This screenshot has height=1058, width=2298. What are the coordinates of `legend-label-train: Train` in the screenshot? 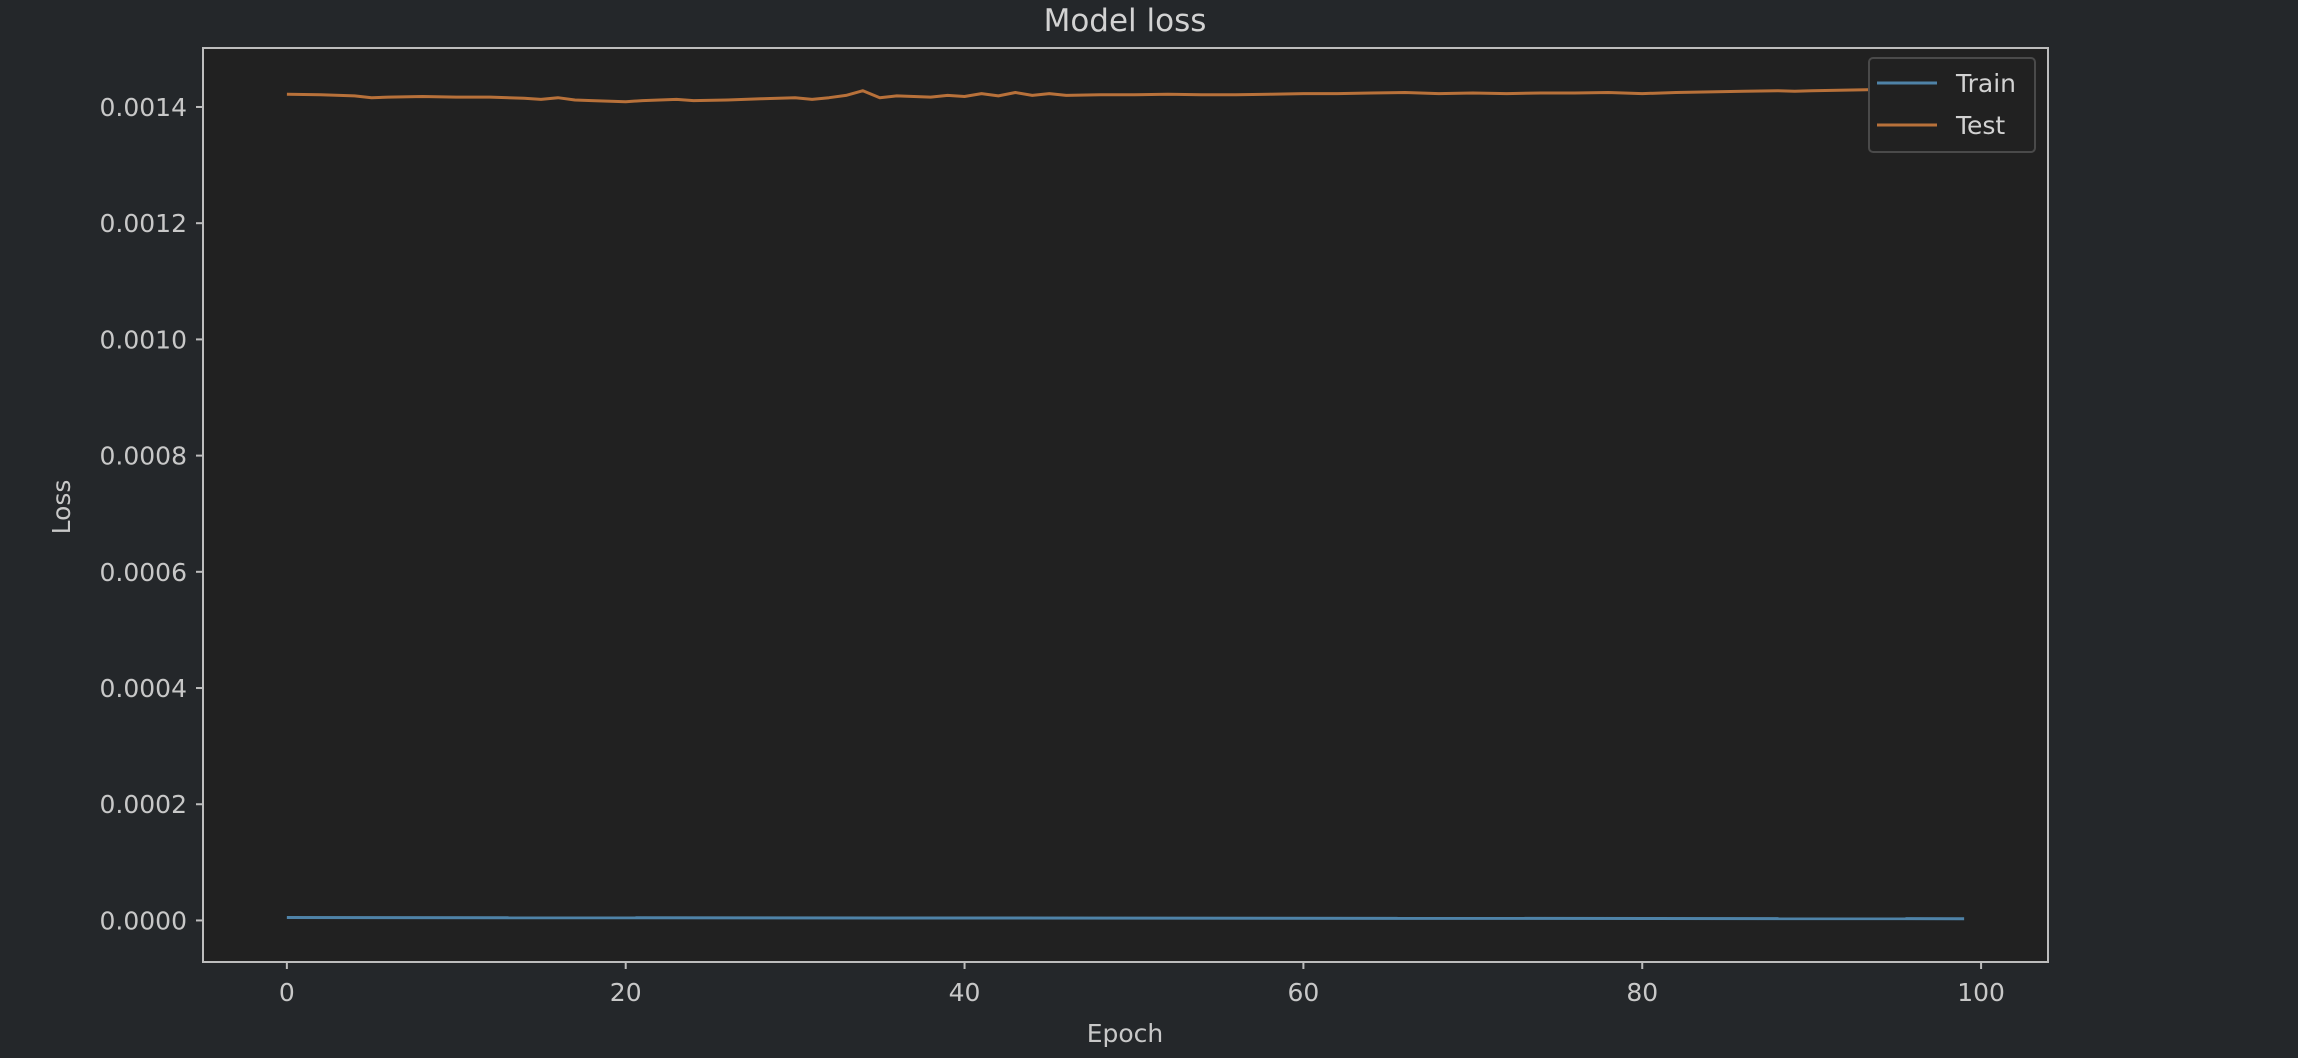 It's located at (1985, 83).